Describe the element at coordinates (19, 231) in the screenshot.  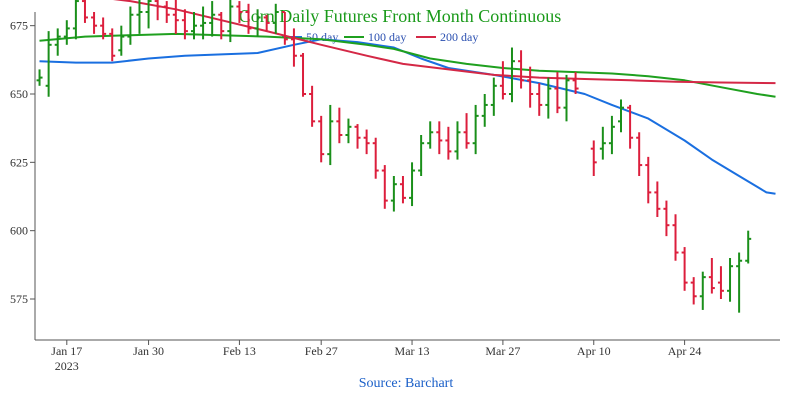
I see `y-tick-label: 600` at that location.